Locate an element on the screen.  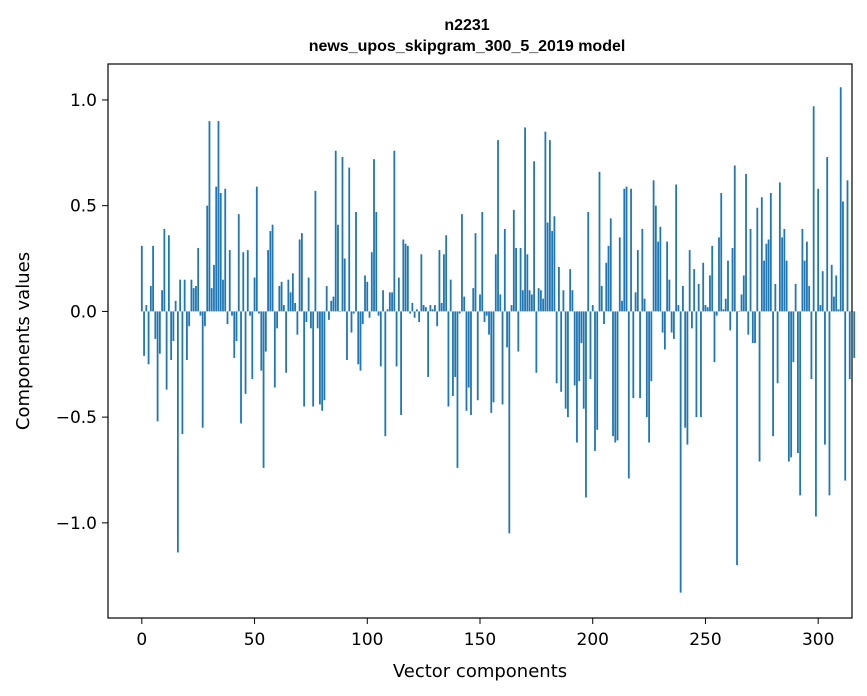
y-axis-label: Components values is located at coordinates (23, 341).